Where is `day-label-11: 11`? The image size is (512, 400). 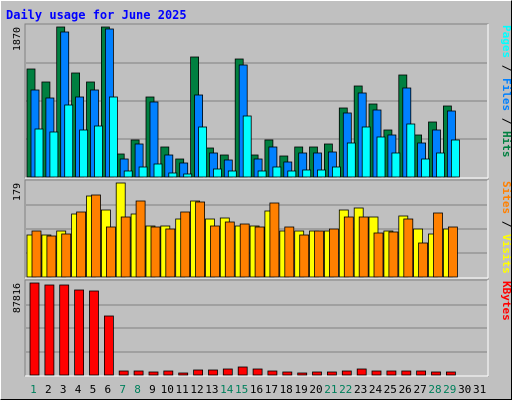
day-label-11: 11 is located at coordinates (181, 389).